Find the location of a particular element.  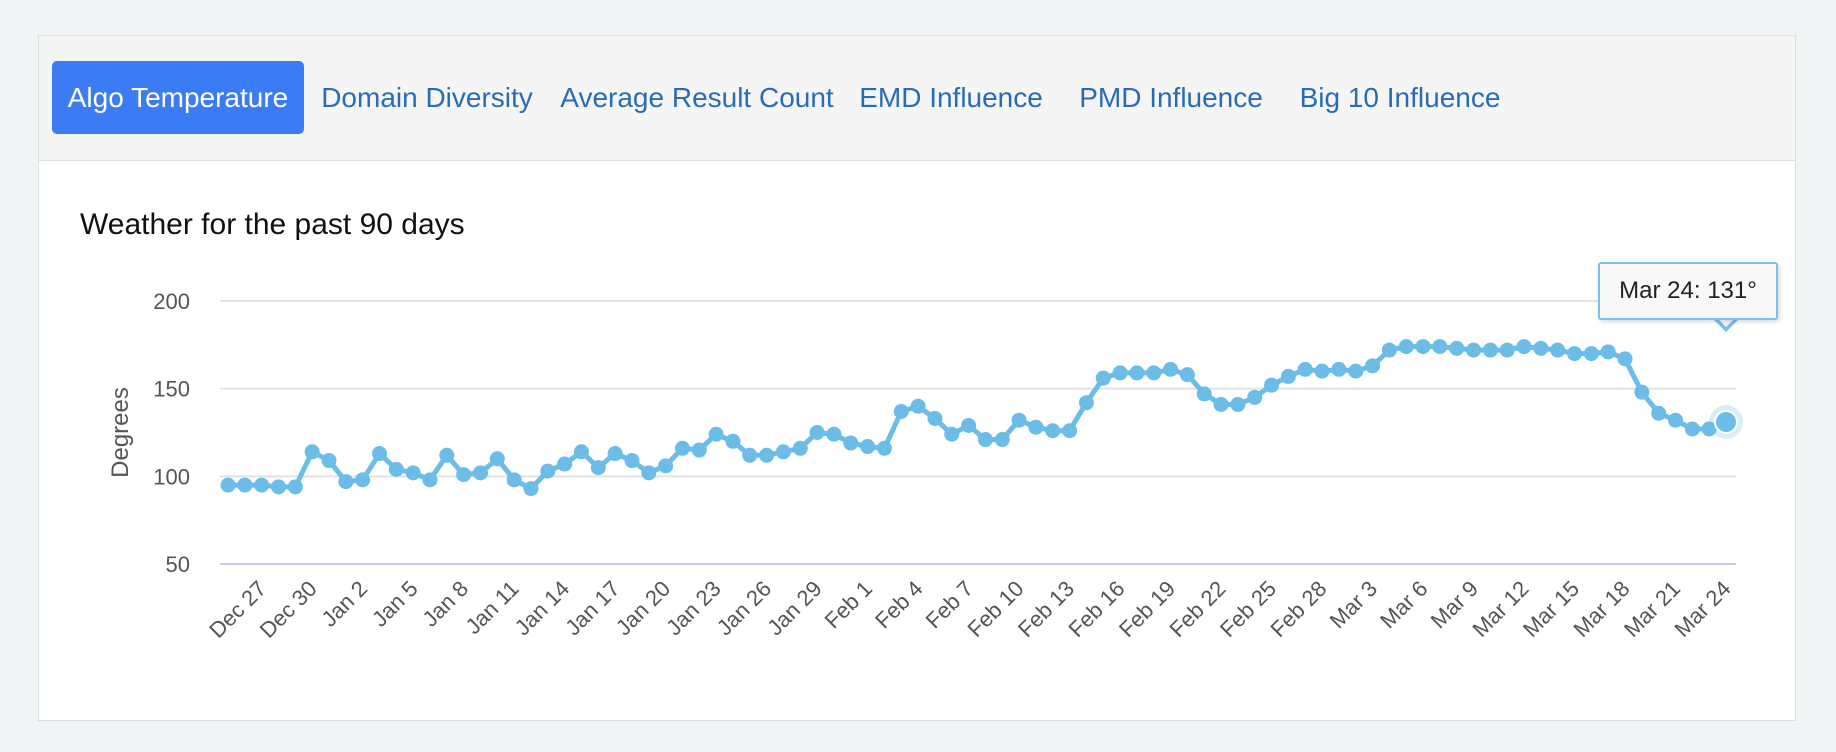

x-tick-label: Feb 28 is located at coordinates (1298, 609).